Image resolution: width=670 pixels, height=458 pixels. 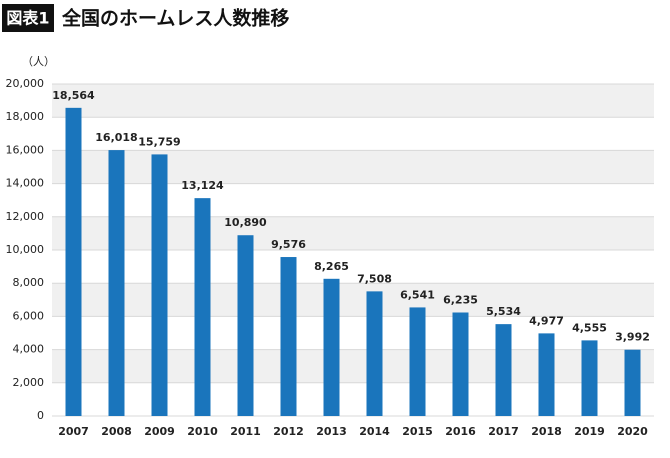 What do you see at coordinates (159, 141) in the screenshot?
I see `value-label: 15,759` at bounding box center [159, 141].